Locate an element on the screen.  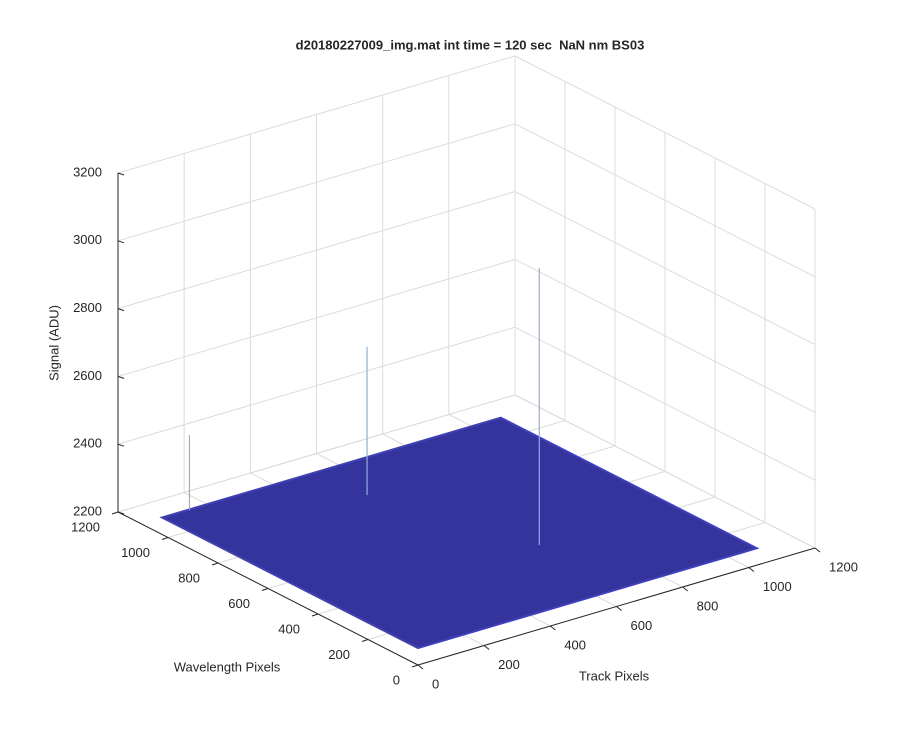
y-tick-label: 400 is located at coordinates (289, 628).